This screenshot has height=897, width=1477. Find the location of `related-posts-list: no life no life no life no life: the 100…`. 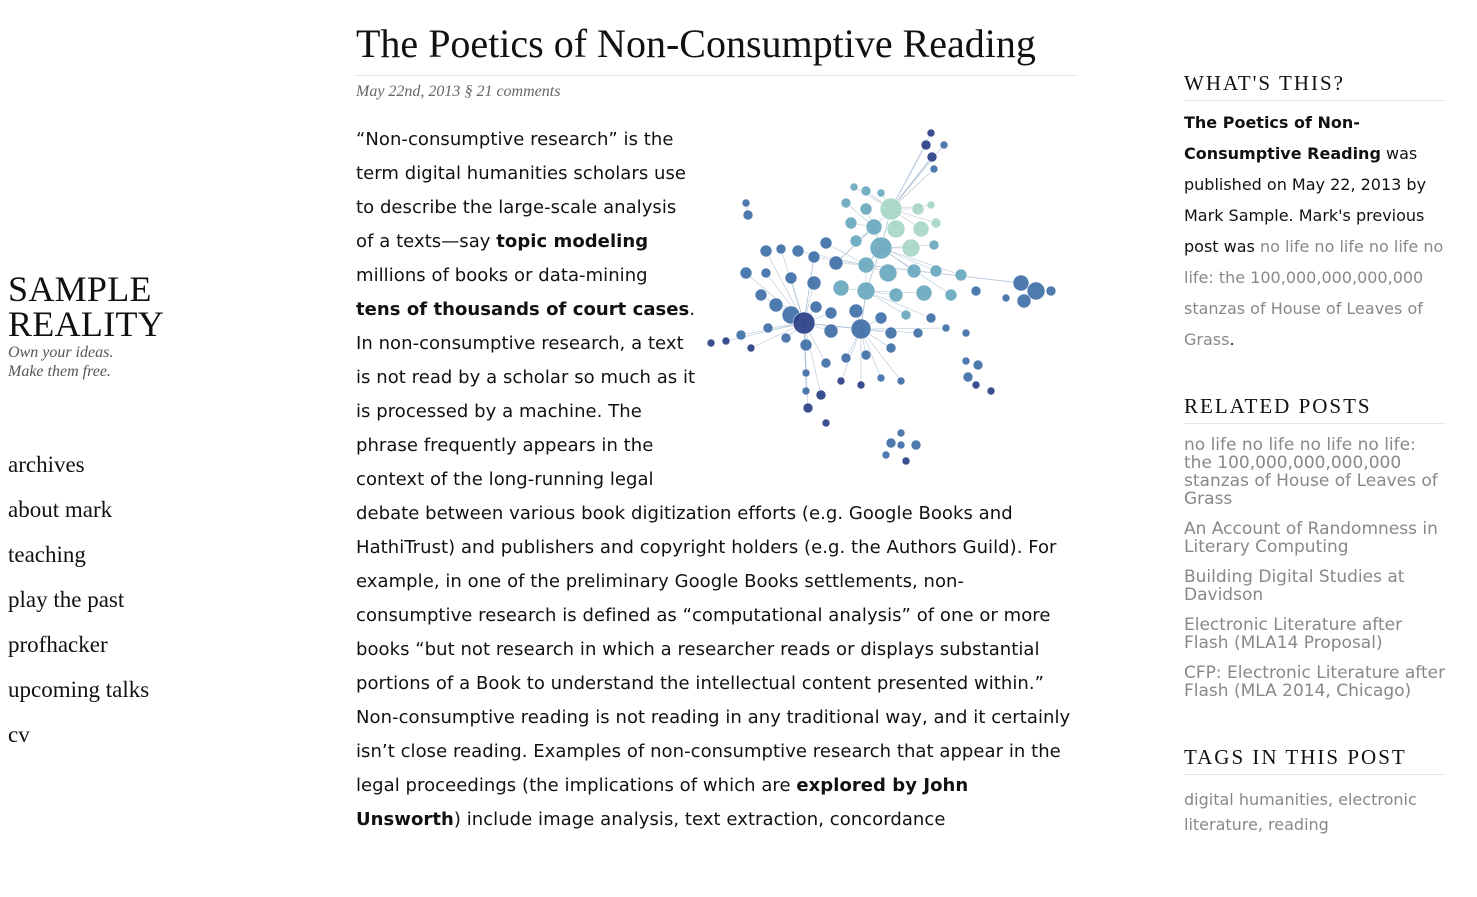

related-posts-list: no life no life no life no life: the 100… is located at coordinates (1315, 568).